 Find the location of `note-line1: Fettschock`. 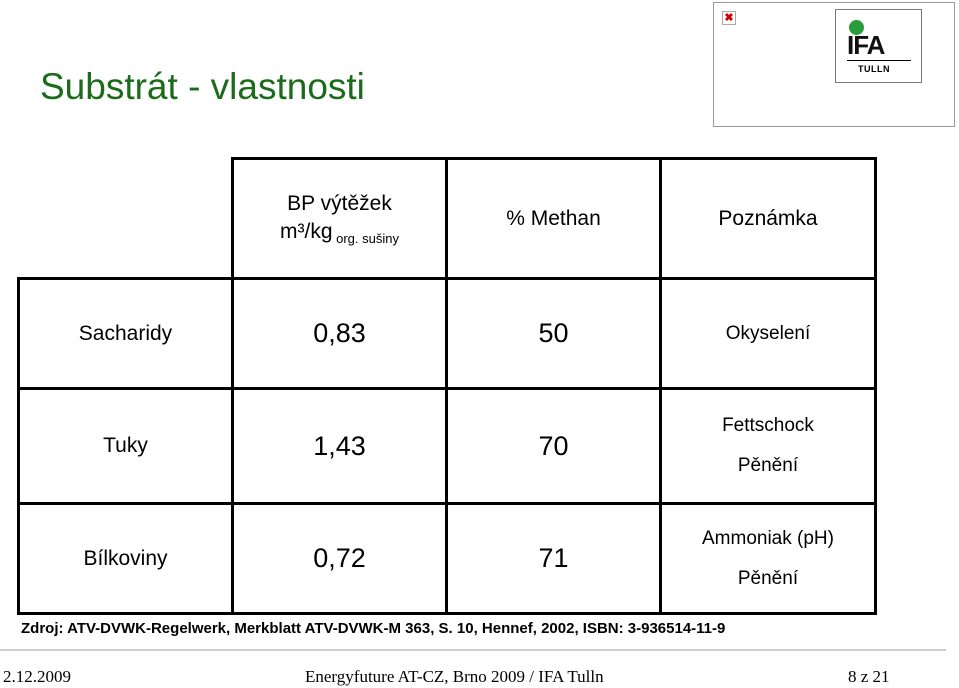

note-line1: Fettschock is located at coordinates (768, 425).